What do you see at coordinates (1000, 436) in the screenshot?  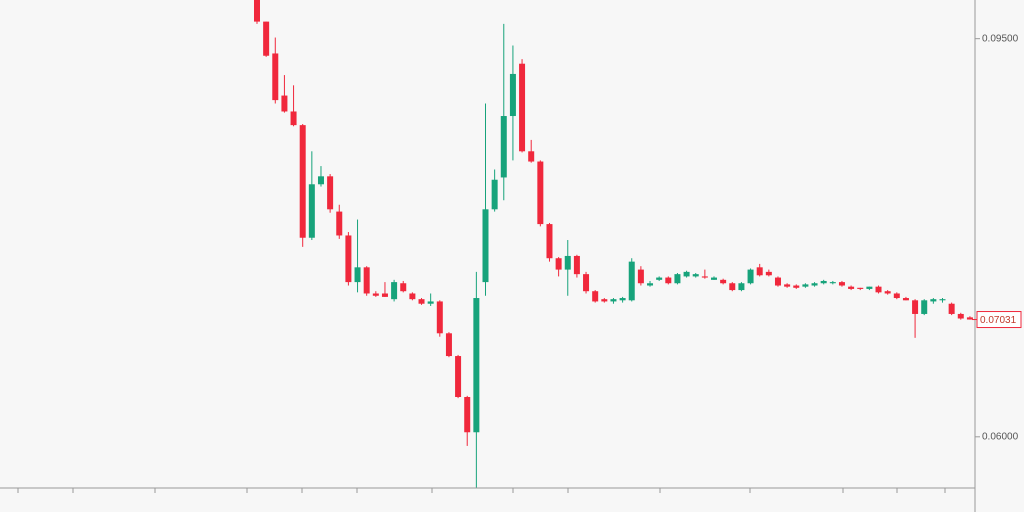 I see `y-tick-label: 0.06000` at bounding box center [1000, 436].